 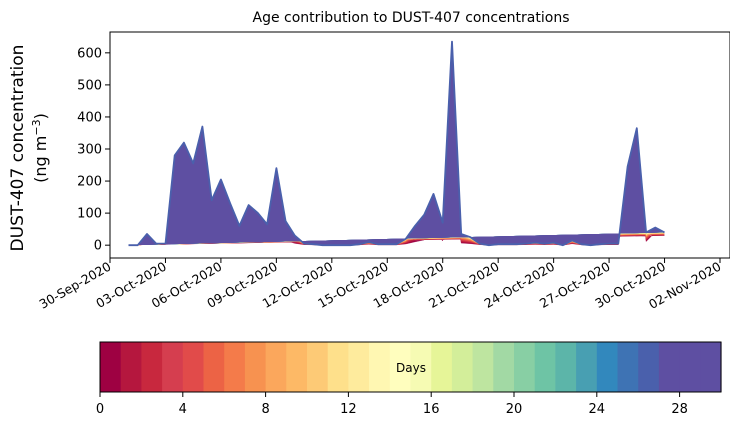 What do you see at coordinates (348, 409) in the screenshot?
I see `colorbar-tick-label: 12` at bounding box center [348, 409].